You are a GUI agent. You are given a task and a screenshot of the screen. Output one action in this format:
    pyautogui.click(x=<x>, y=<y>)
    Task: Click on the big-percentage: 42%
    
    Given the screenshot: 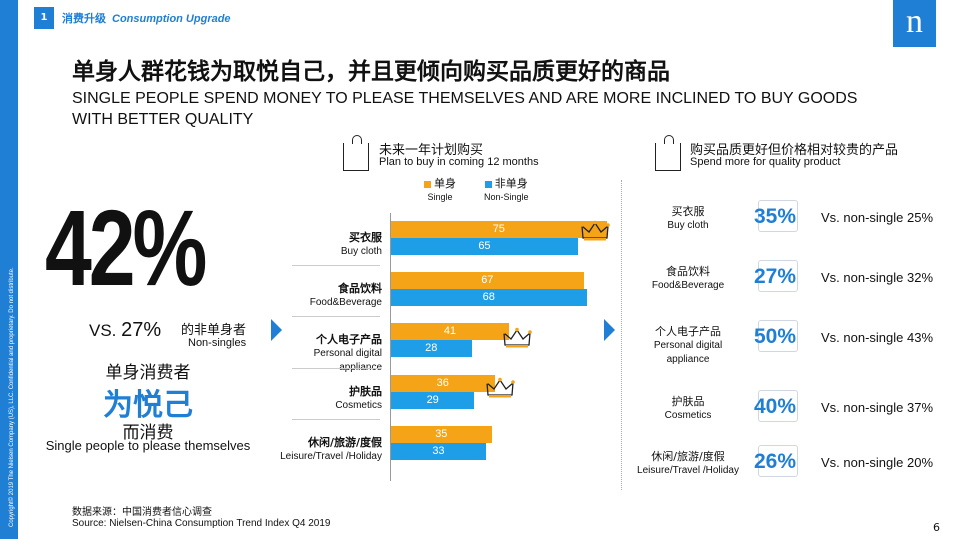 What is the action you would take?
    pyautogui.click(x=126, y=247)
    